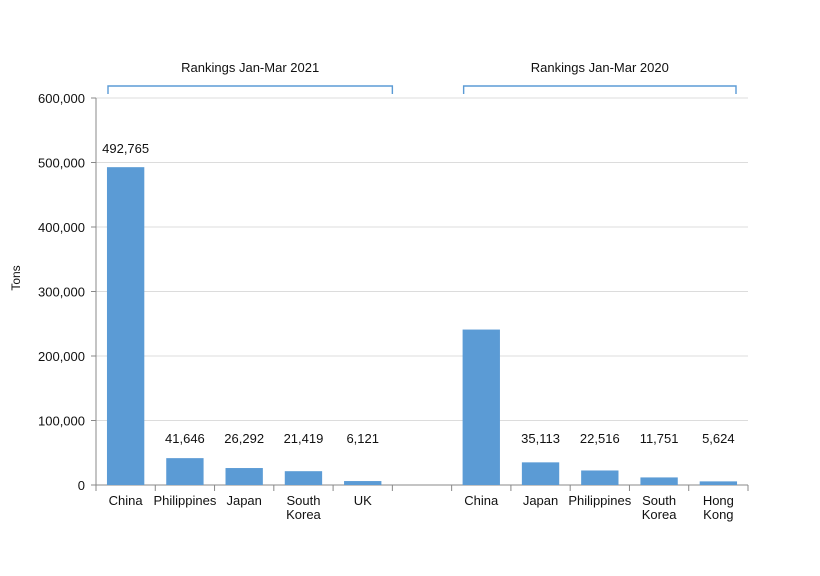 Image resolution: width=820 pixels, height=576 pixels. What do you see at coordinates (125, 148) in the screenshot?
I see `data-label: 492,765` at bounding box center [125, 148].